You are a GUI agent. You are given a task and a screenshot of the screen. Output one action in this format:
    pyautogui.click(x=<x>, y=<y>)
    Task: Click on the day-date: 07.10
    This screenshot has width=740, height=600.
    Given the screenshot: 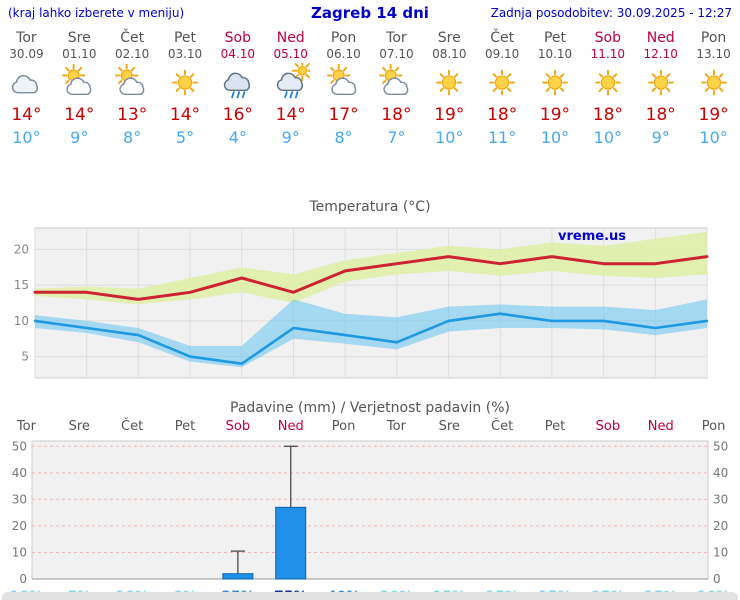 What is the action you would take?
    pyautogui.click(x=396, y=54)
    